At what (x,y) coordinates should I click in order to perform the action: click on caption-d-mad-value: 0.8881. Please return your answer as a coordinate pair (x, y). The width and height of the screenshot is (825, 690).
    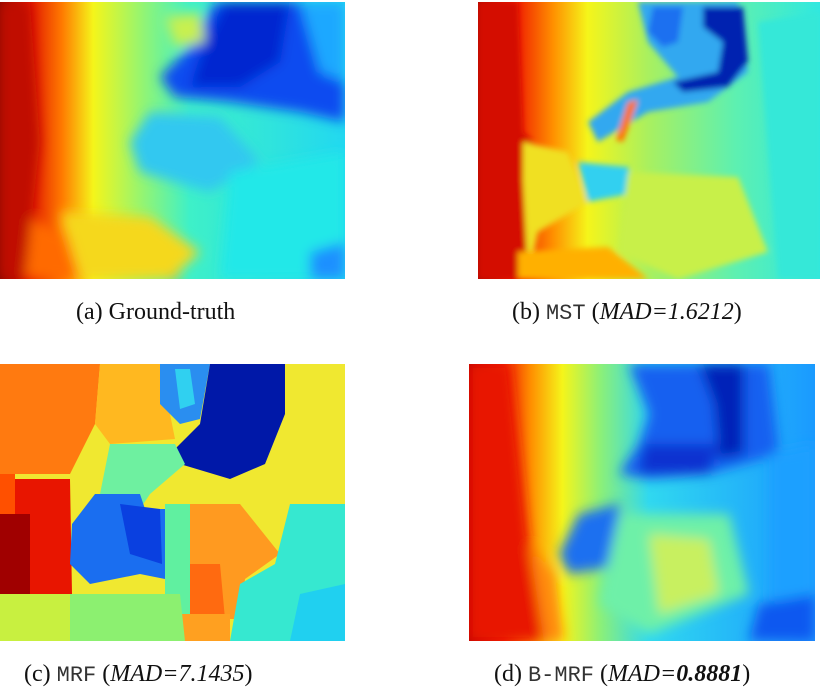
    Looking at the image, I should click on (709, 674).